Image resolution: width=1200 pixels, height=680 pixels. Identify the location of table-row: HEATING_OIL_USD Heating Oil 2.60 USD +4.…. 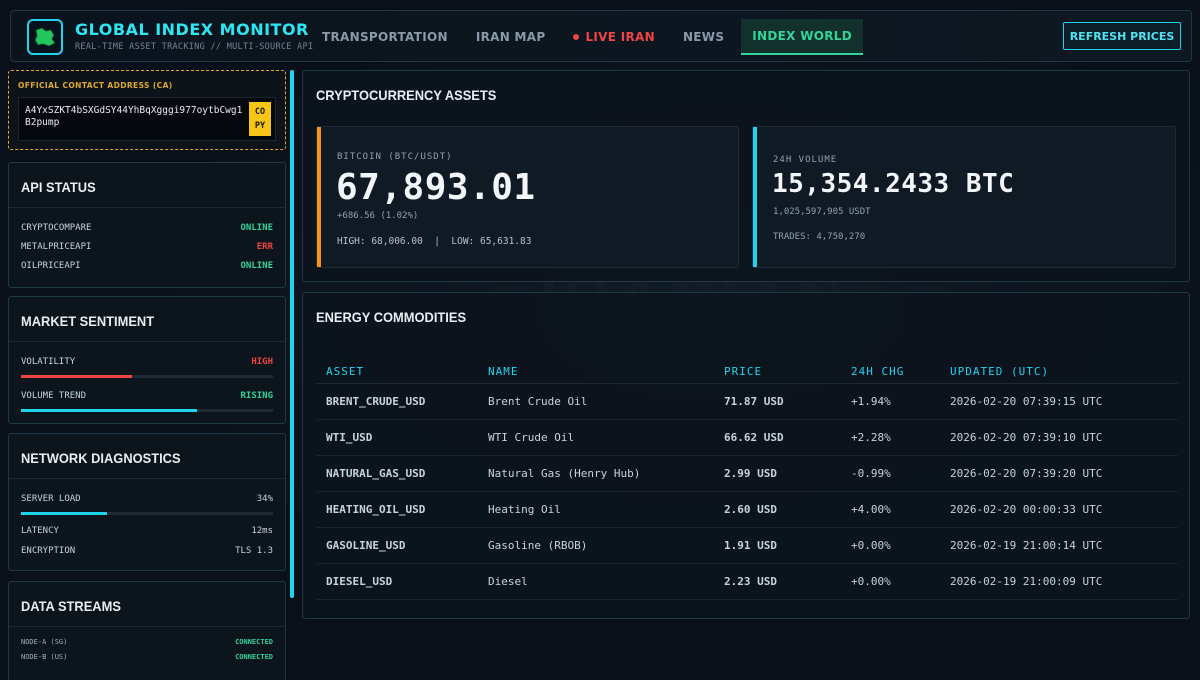
(747, 509).